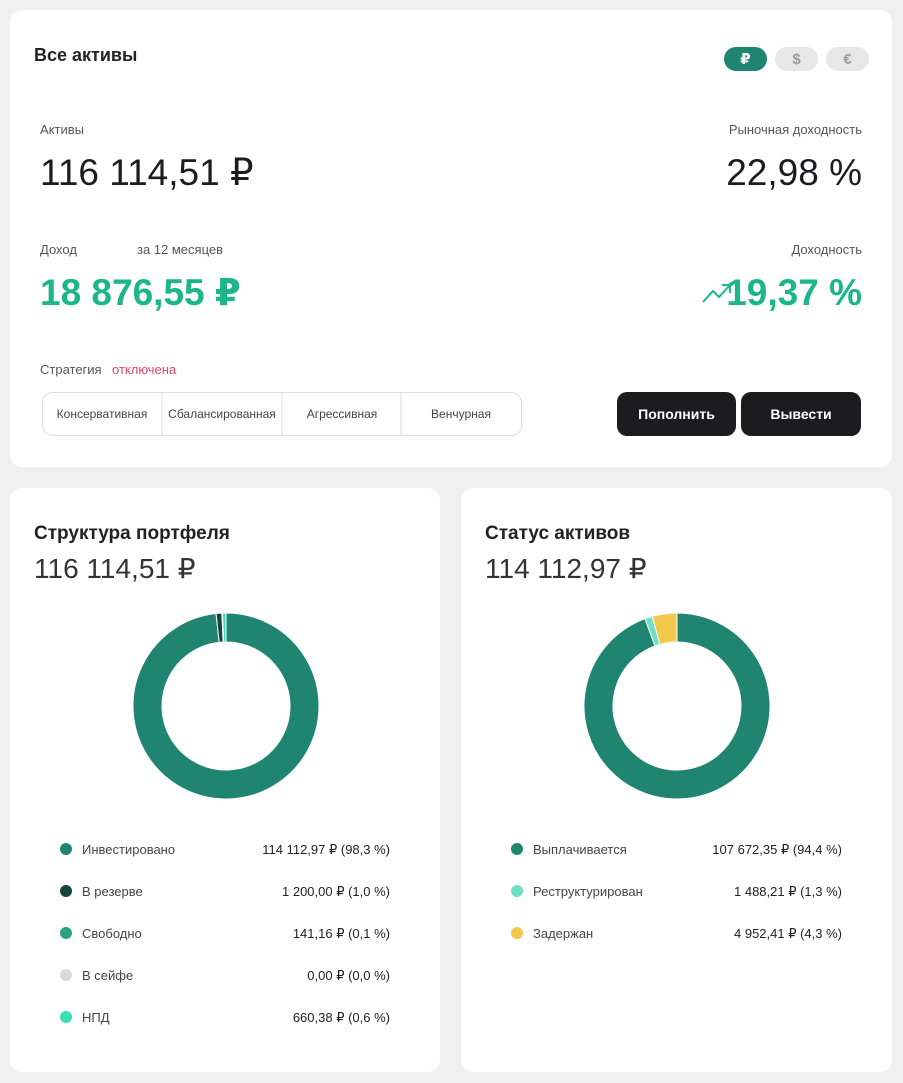 This screenshot has height=1083, width=903. I want to click on legend-value: 1 200,00 ₽ (1,0 %), so click(336, 891).